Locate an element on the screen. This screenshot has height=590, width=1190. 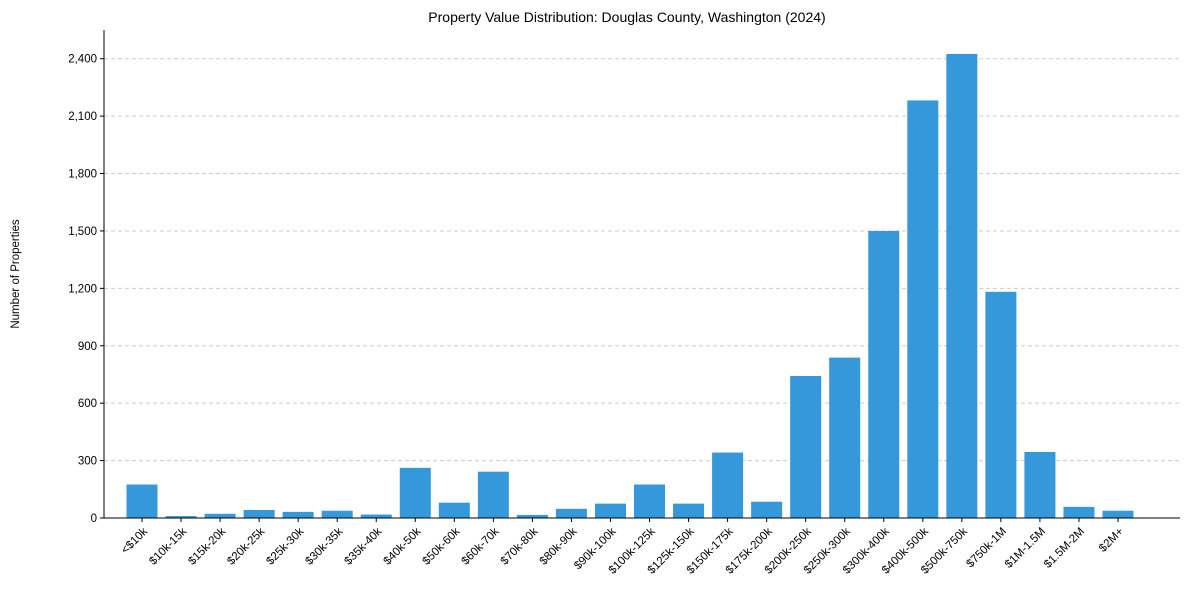
x-tick-label: $40k-50k is located at coordinates (402, 546).